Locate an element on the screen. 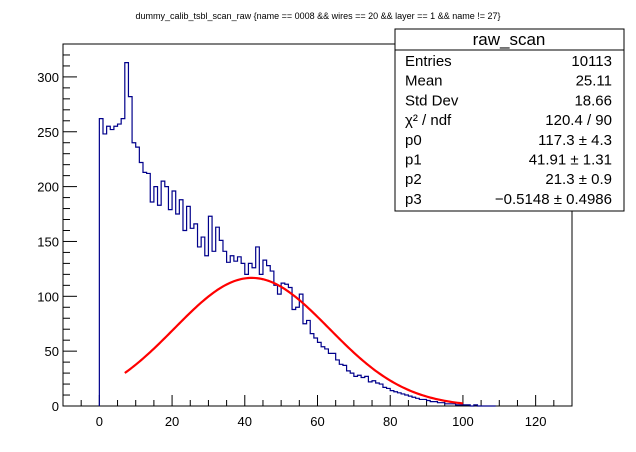 Image resolution: width=636 pixels, height=452 pixels. stats-value: 25.11 is located at coordinates (594, 81).